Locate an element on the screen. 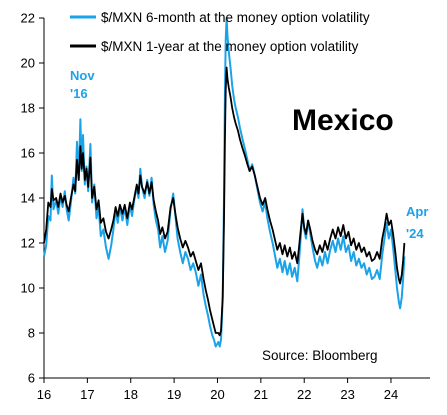 This screenshot has height=415, width=447. x-tick-label: 17 is located at coordinates (87, 394).